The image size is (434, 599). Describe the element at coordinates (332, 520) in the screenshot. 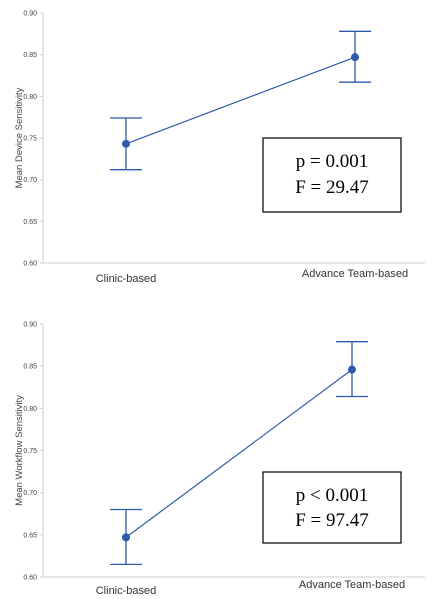

I see `stats-annotation-text: F = 97.47` at that location.